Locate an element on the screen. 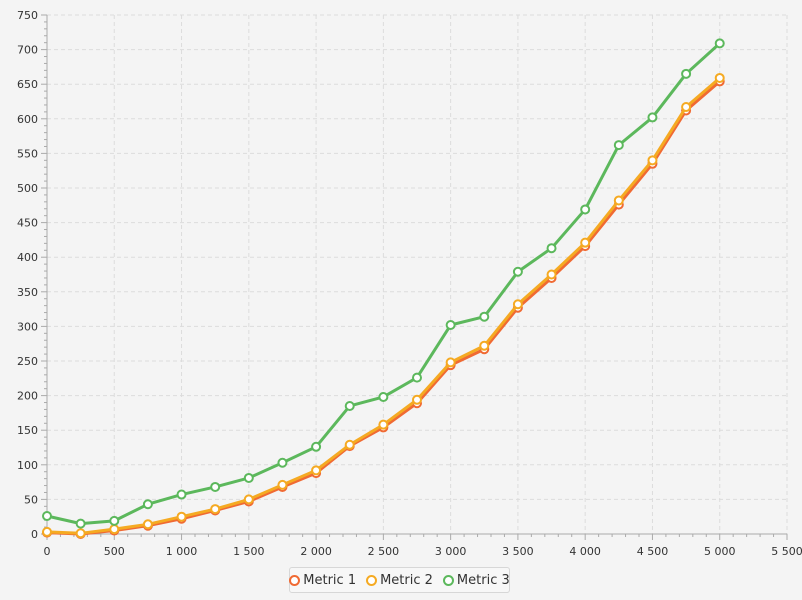  y-tick-label: 100 is located at coordinates (27, 465).